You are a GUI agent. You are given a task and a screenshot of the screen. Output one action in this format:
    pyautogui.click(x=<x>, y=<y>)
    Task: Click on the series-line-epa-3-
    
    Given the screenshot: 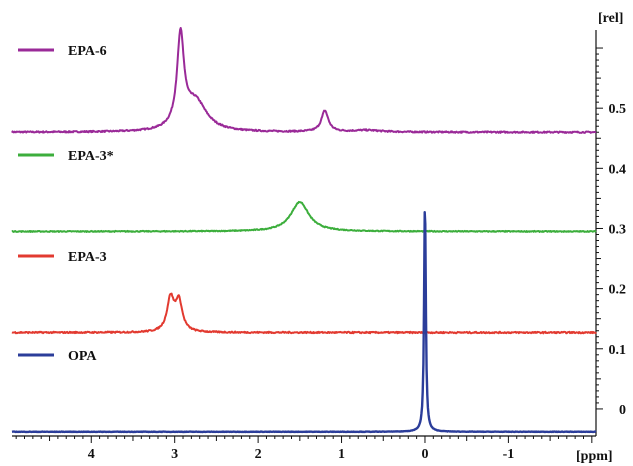 What is the action you would take?
    pyautogui.click(x=304, y=216)
    